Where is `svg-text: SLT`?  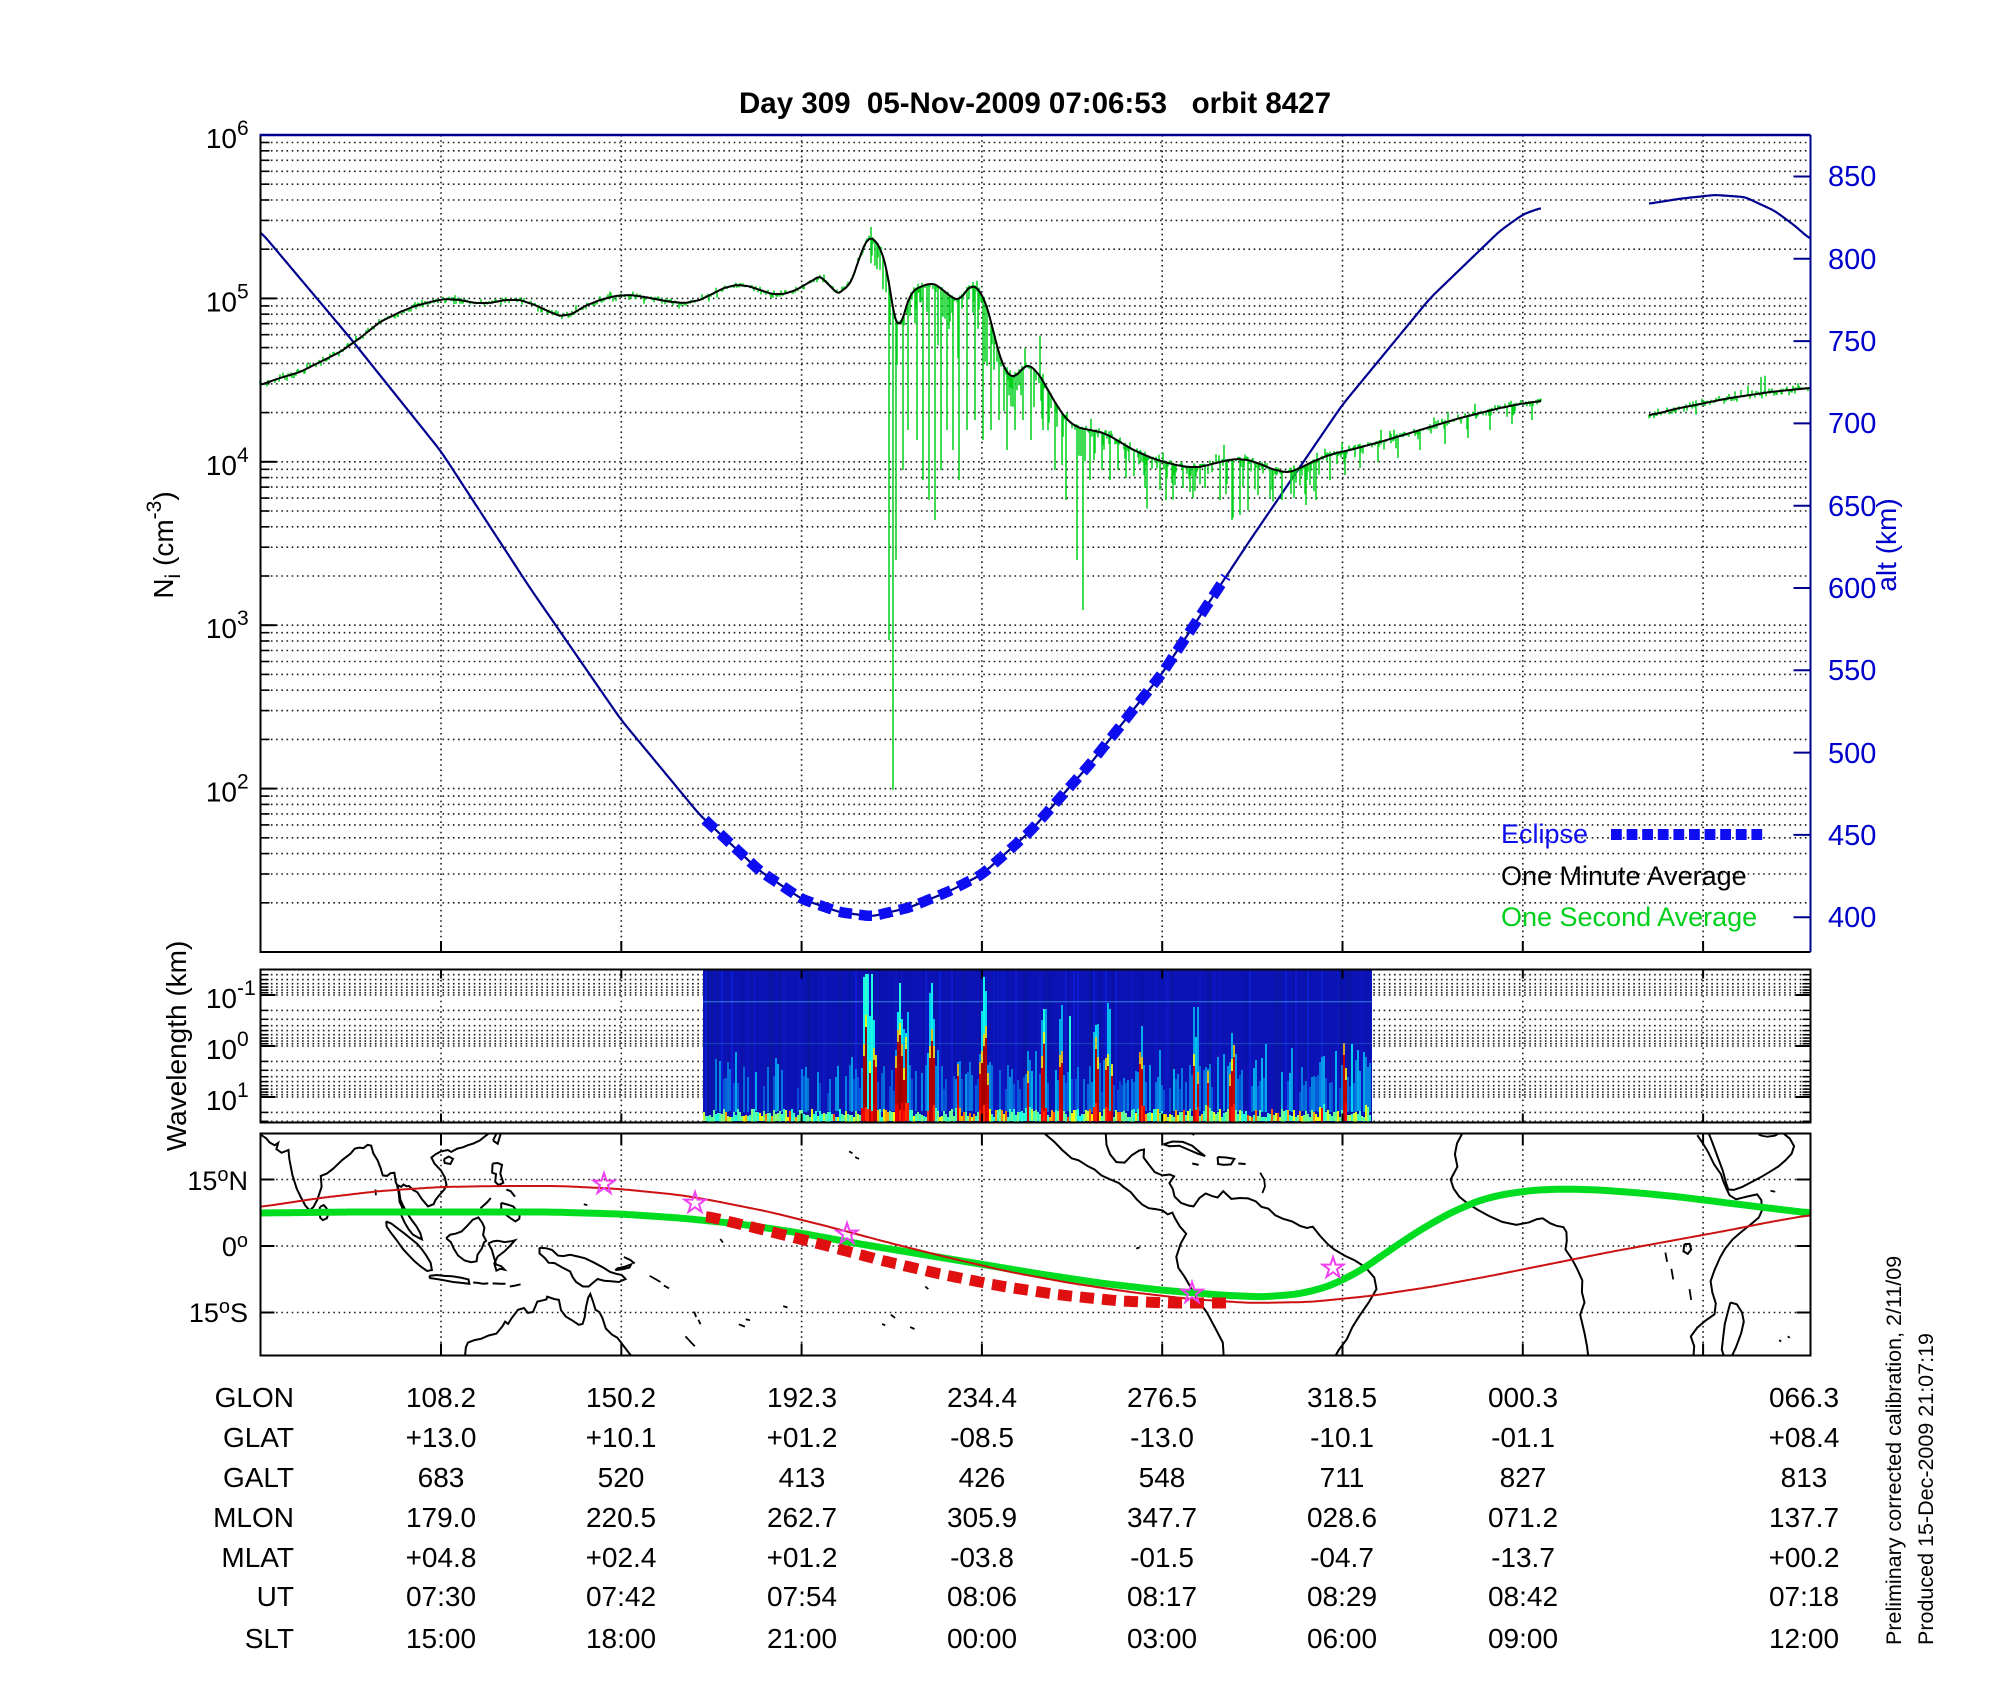 svg-text: SLT is located at coordinates (269, 1638).